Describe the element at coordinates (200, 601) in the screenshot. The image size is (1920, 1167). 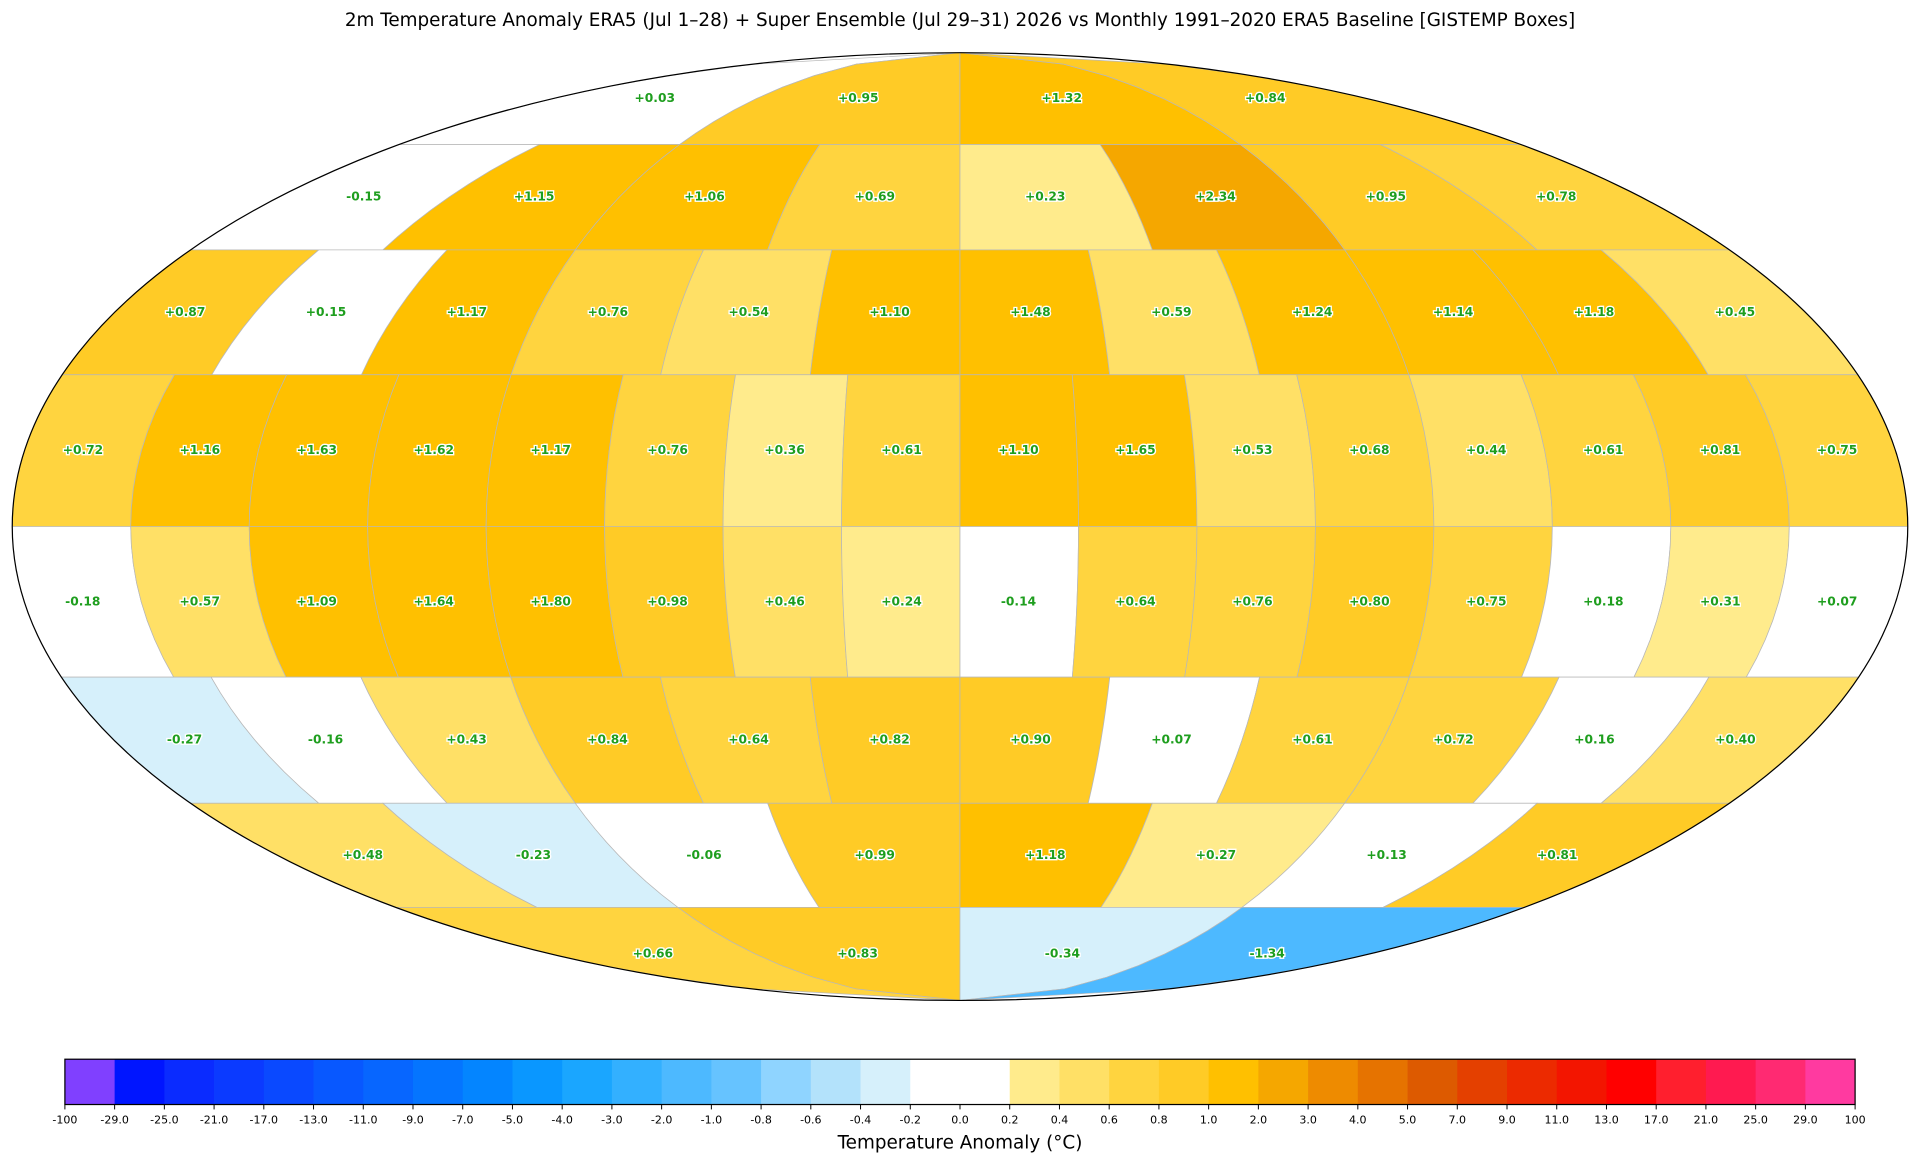
I see `box-label: +0.57` at that location.